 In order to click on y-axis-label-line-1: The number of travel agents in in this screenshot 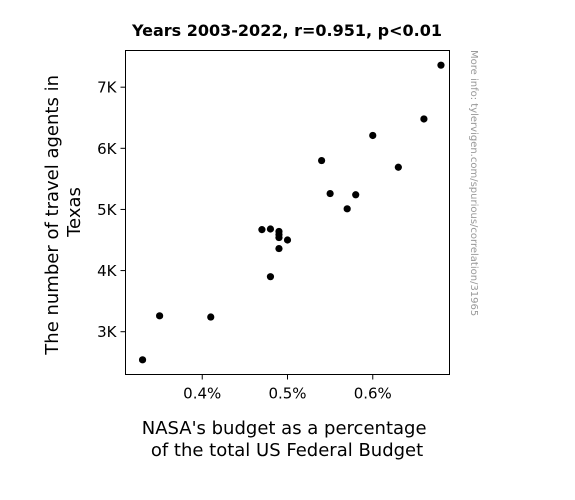, I will do `click(52, 215)`.